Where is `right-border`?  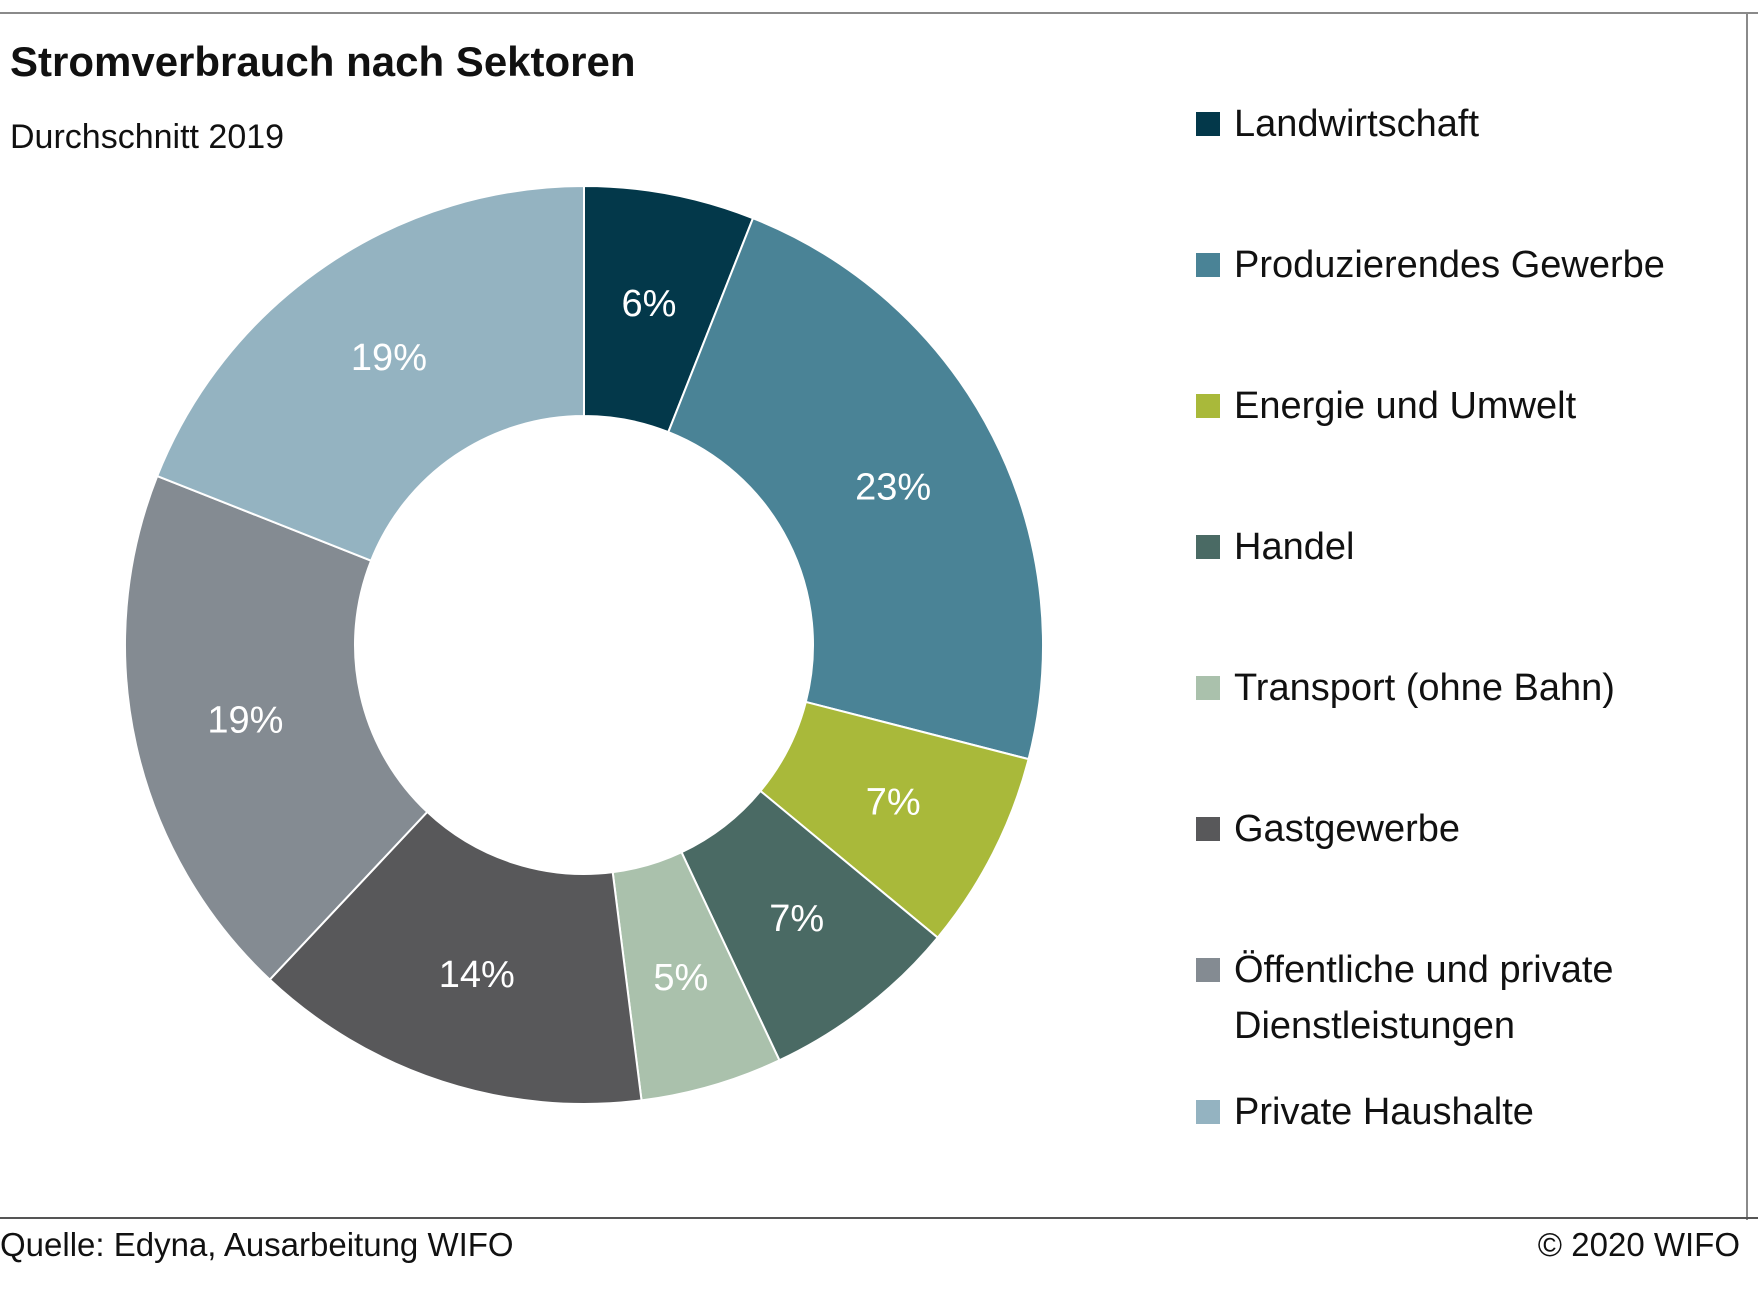 right-border is located at coordinates (1747, 616).